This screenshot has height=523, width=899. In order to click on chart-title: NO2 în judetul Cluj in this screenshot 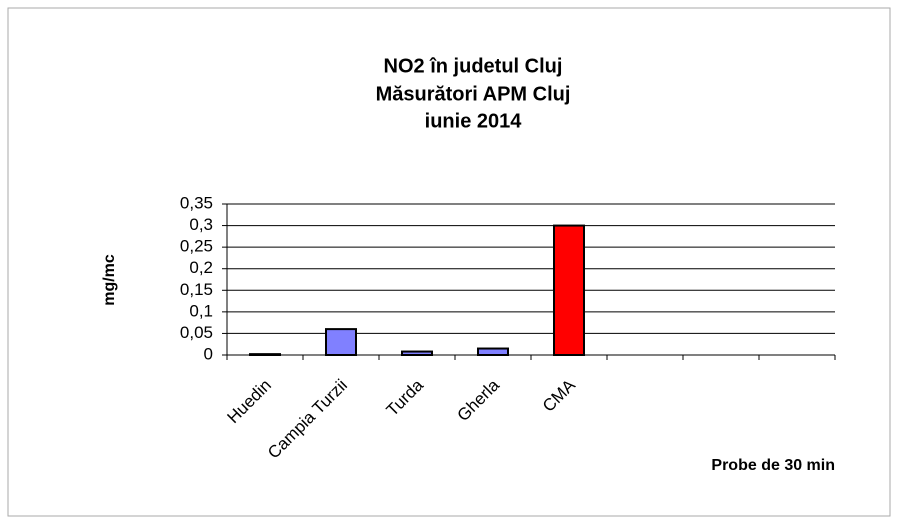, I will do `click(473, 66)`.